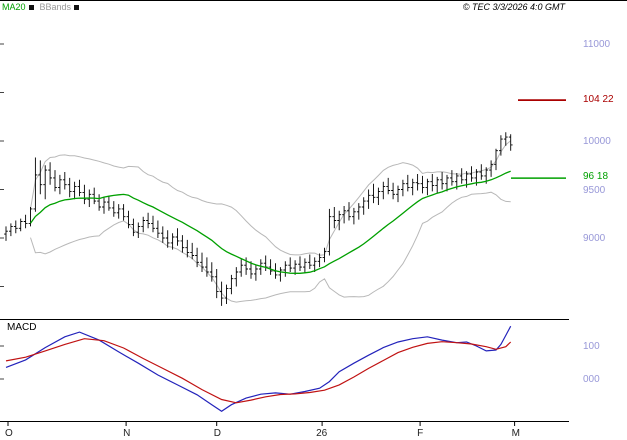 Image resolution: width=627 pixels, height=440 pixels. What do you see at coordinates (77, 7) in the screenshot?
I see `bbands-legend-swatch` at bounding box center [77, 7].